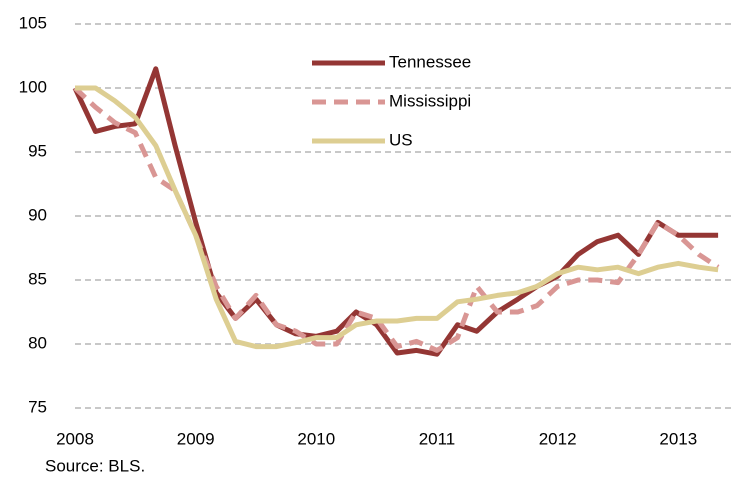  What do you see at coordinates (37, 406) in the screenshot?
I see `y-tick-label: 75` at bounding box center [37, 406].